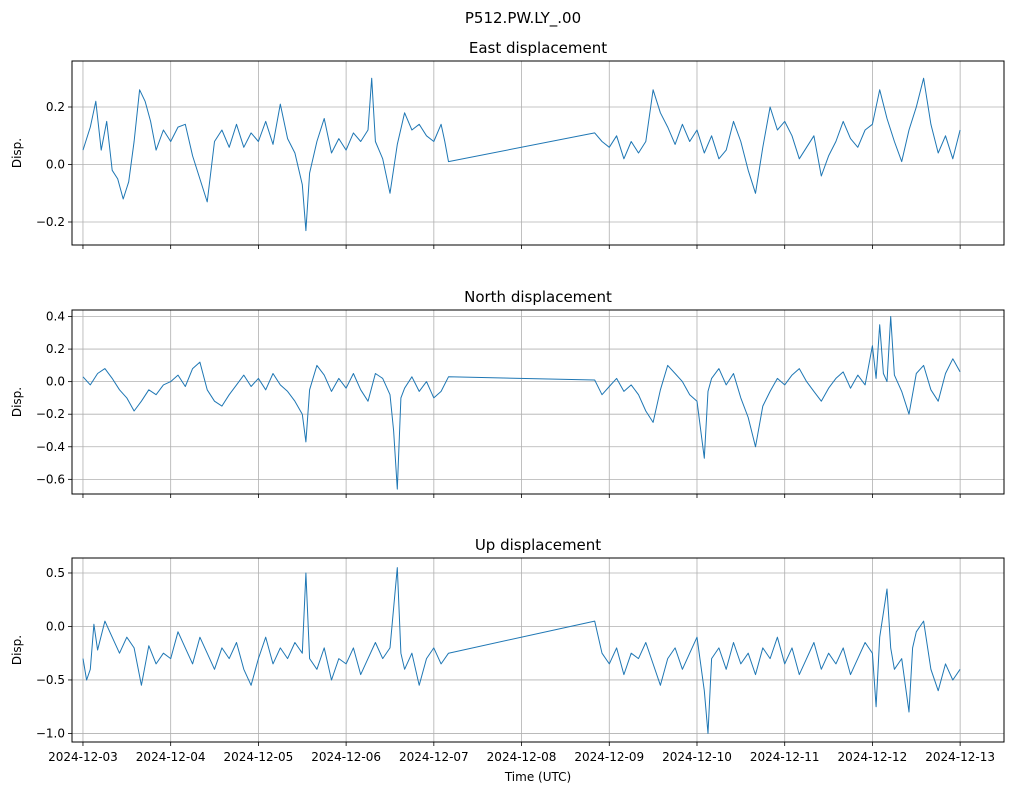  Describe the element at coordinates (50, 680) in the screenshot. I see `y-tick-label: −0.5` at that location.